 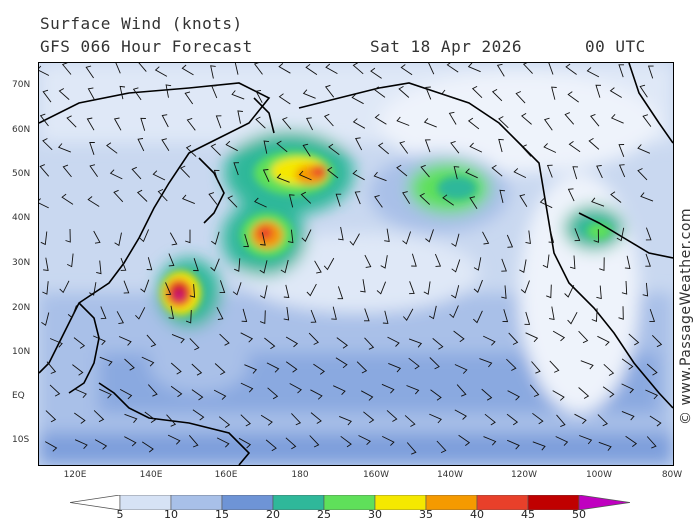 What do you see at coordinates (524, 475) in the screenshot?
I see `lon-label-120w: 120W` at bounding box center [524, 475].